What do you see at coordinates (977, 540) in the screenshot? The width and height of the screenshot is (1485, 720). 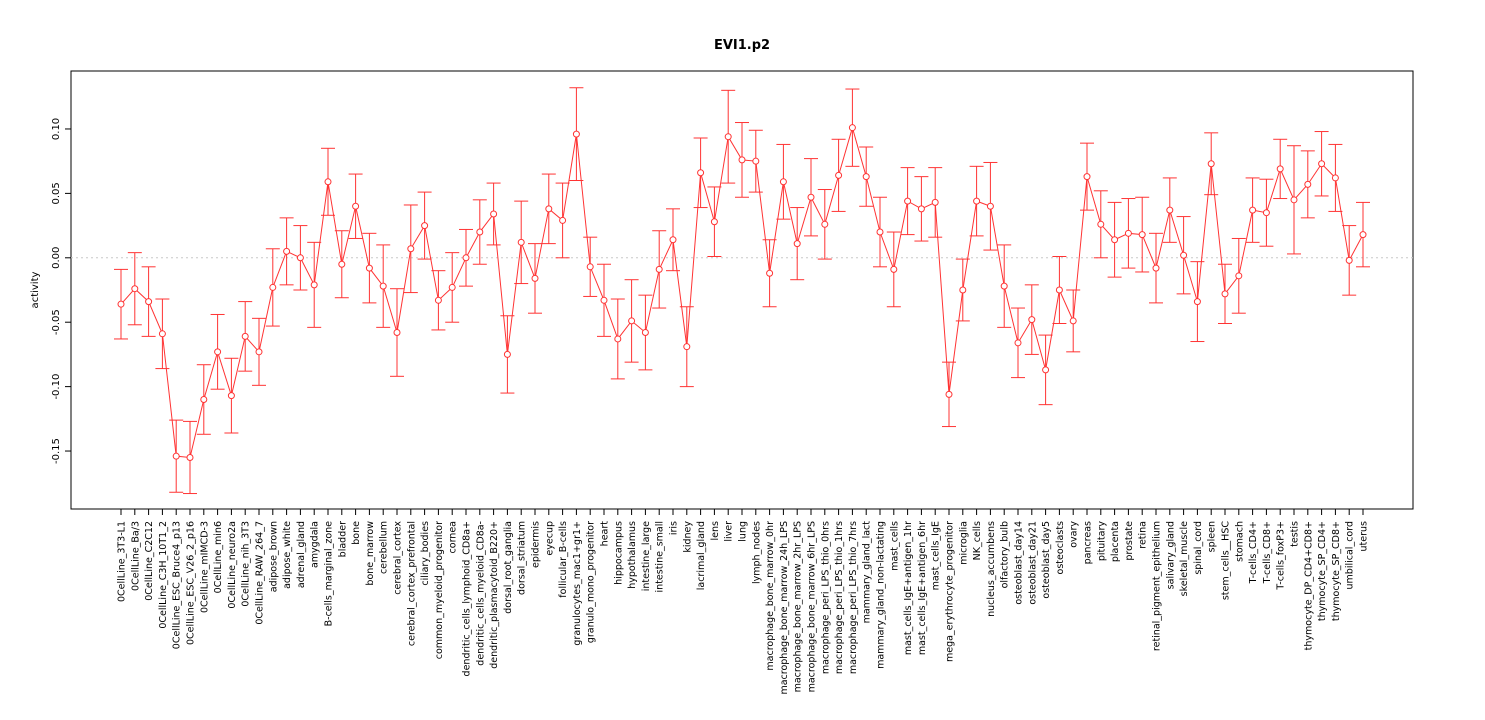 I see `x-tick-label: NK_cells` at bounding box center [977, 540].